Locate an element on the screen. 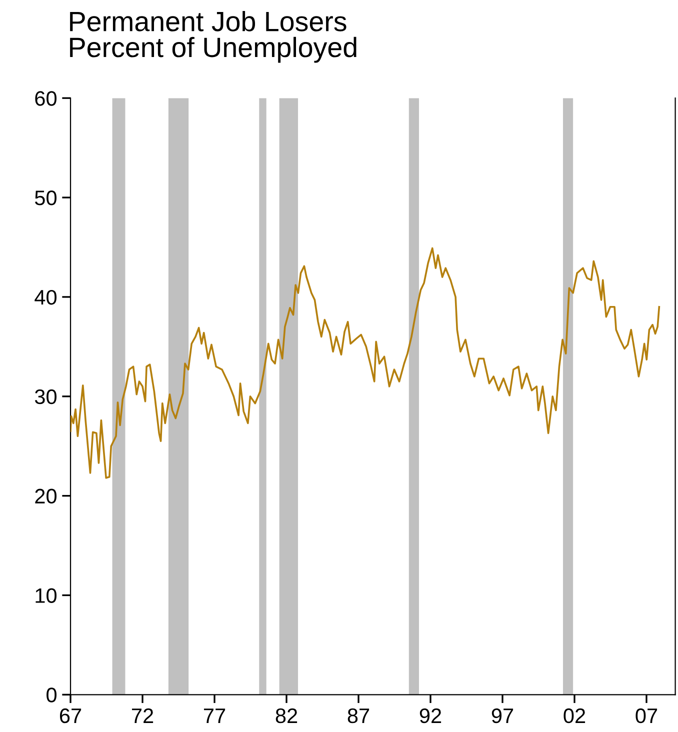  x-tick-label: 67 is located at coordinates (71, 716).